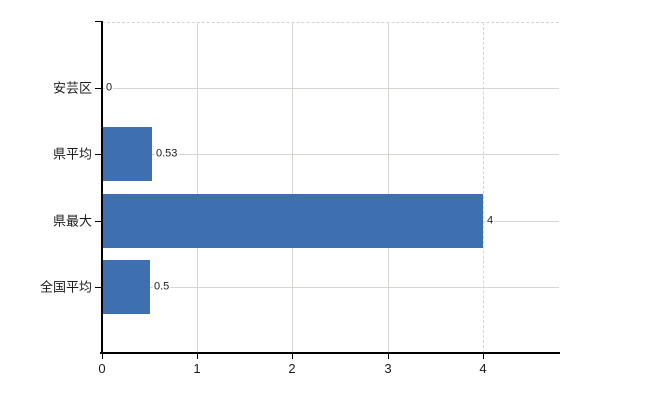 This screenshot has width=650, height=400. I want to click on bar-value-label: 4, so click(490, 220).